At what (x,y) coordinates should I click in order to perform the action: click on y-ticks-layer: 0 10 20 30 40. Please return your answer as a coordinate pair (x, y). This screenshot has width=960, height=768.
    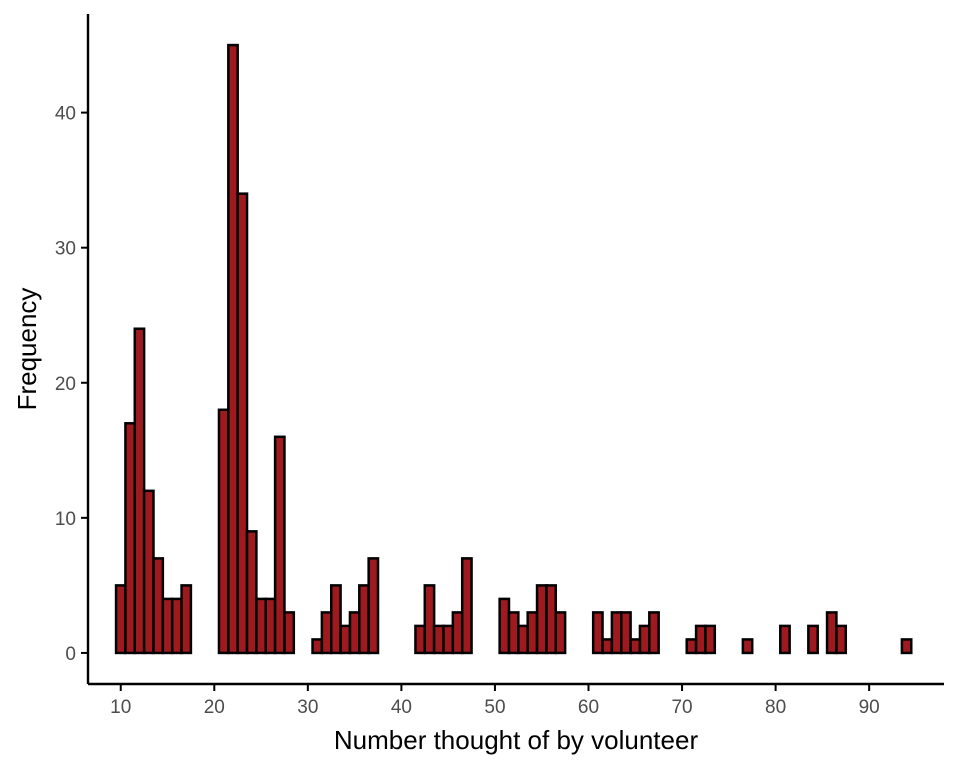
    Looking at the image, I should click on (71, 384).